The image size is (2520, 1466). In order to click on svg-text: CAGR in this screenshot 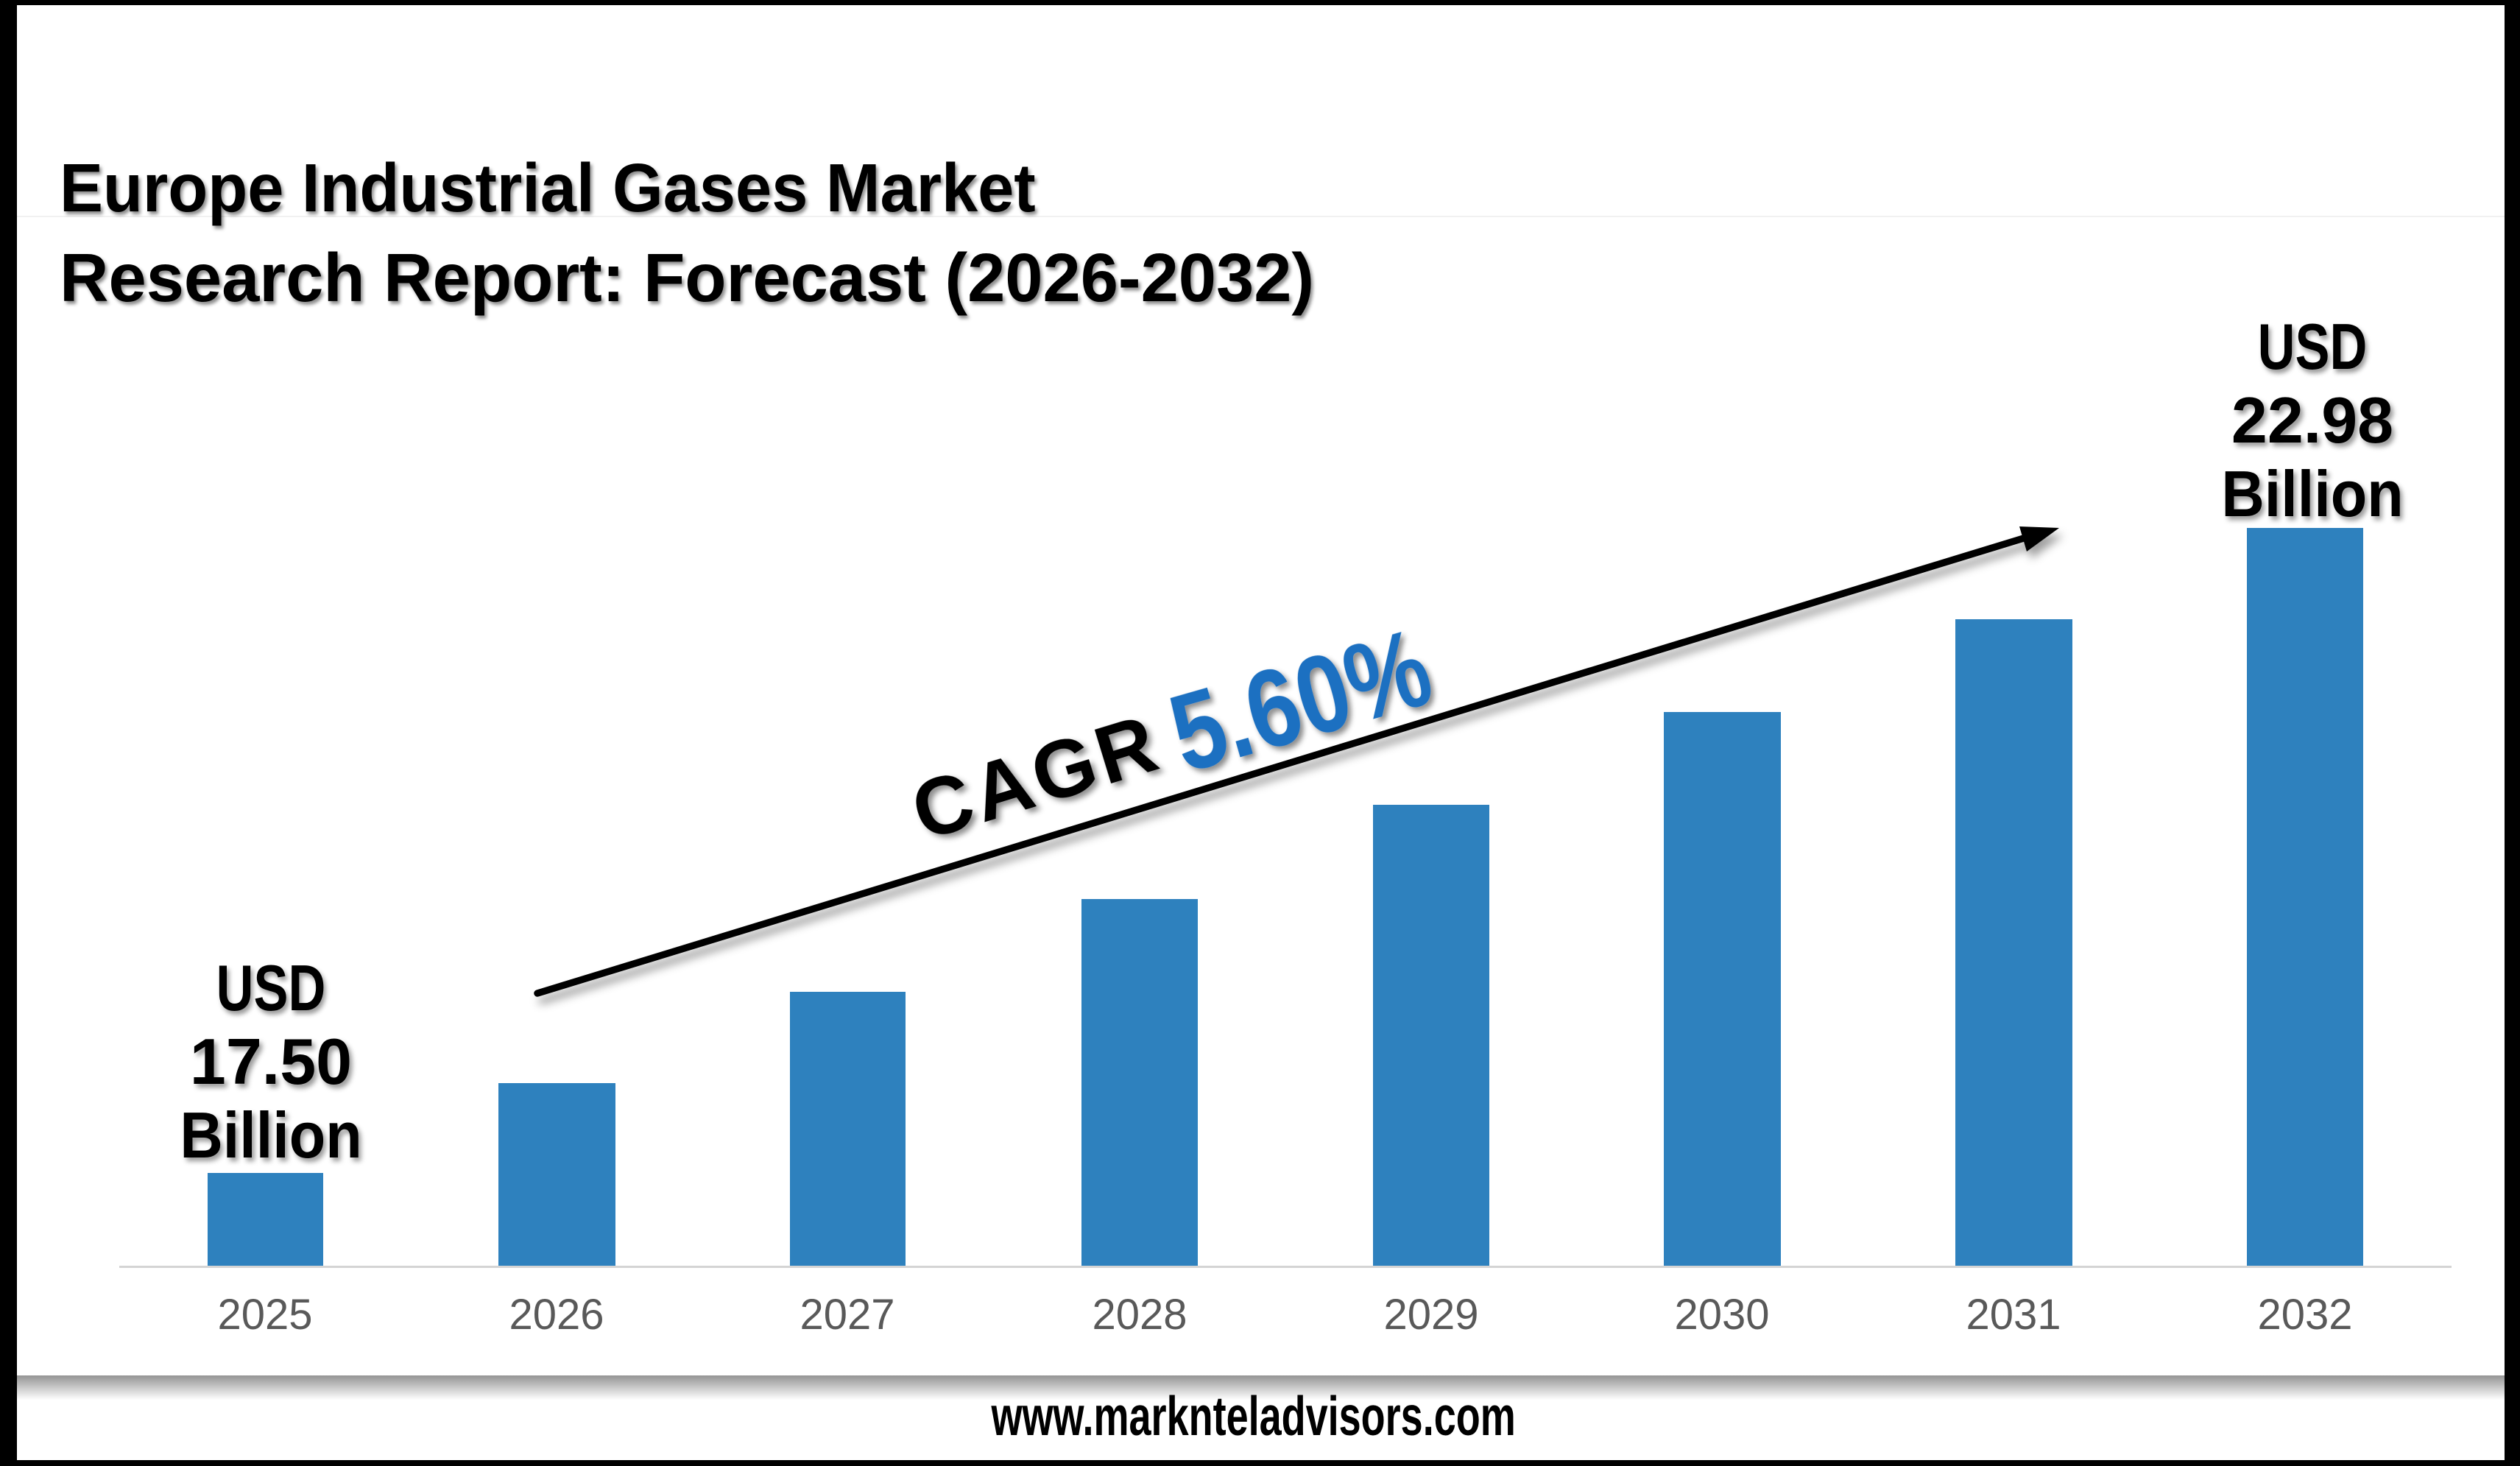, I will do `click(1036, 777)`.